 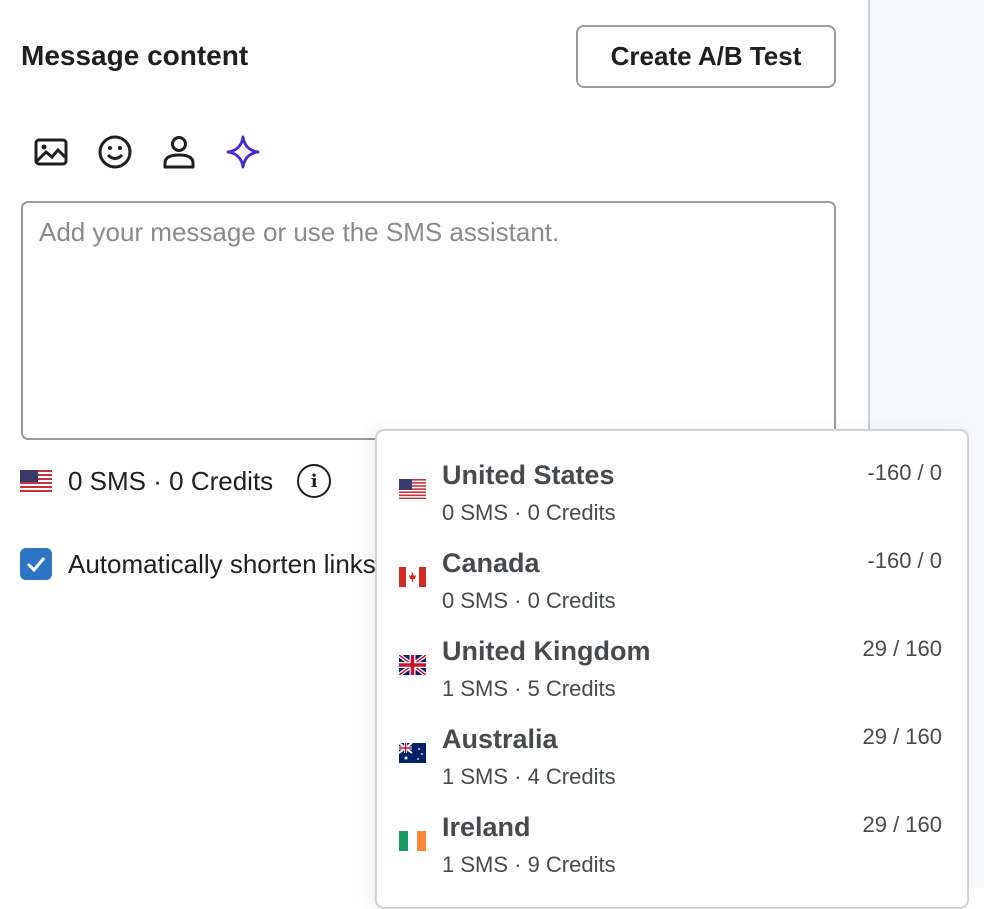 I want to click on country-name: United States, so click(x=528, y=475).